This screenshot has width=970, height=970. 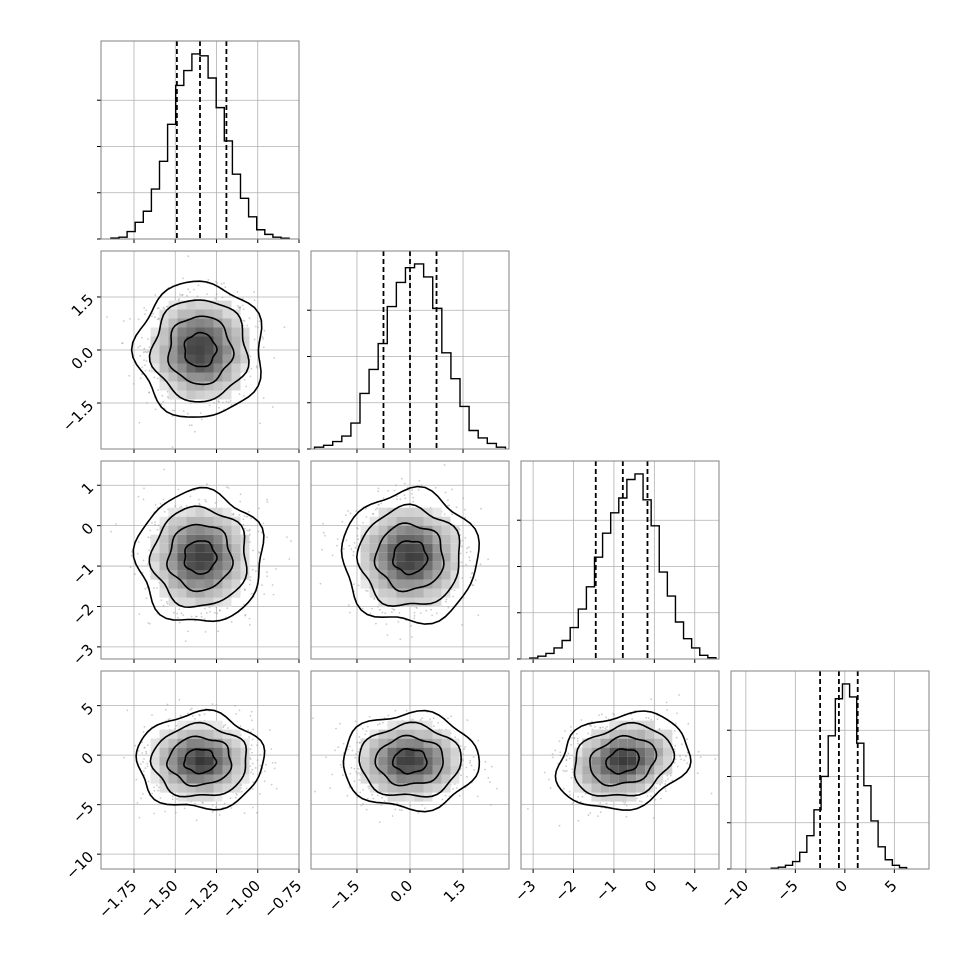 I want to click on x-tick-label: 5, so click(x=890, y=886).